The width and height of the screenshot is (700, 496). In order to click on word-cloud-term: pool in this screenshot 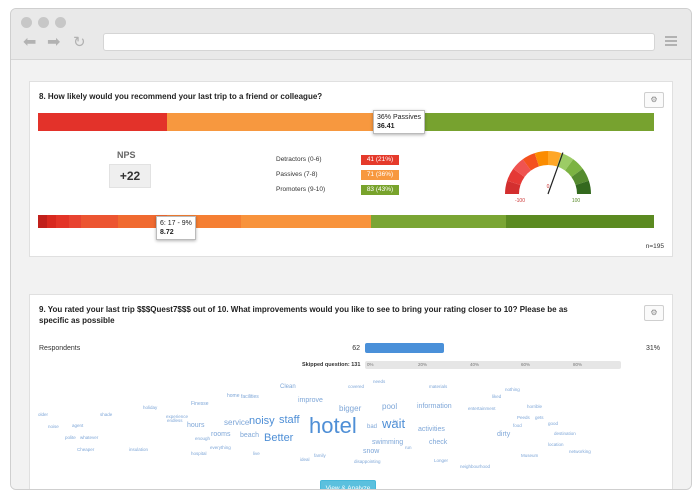, I will do `click(390, 406)`.